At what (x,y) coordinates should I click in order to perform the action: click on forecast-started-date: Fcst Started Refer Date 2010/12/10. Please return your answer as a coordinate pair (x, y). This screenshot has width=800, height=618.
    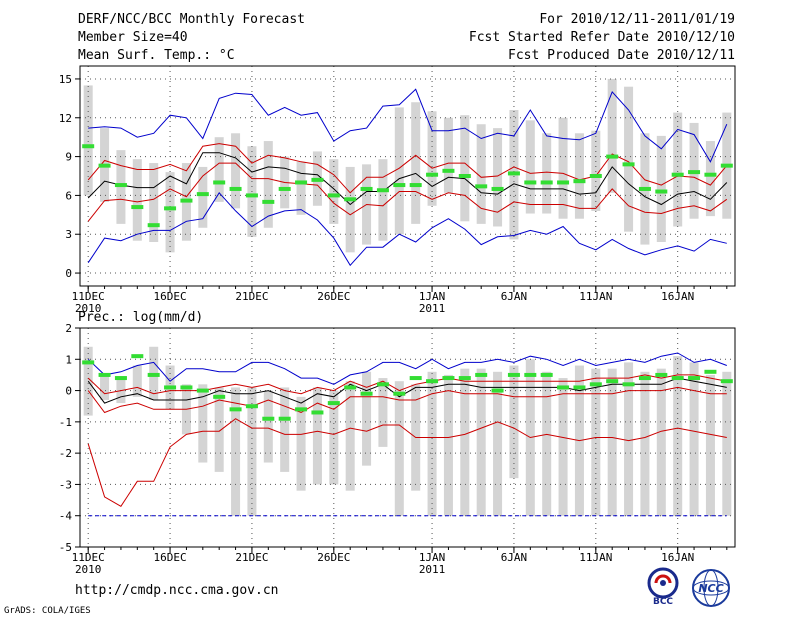
    Looking at the image, I should click on (601, 37).